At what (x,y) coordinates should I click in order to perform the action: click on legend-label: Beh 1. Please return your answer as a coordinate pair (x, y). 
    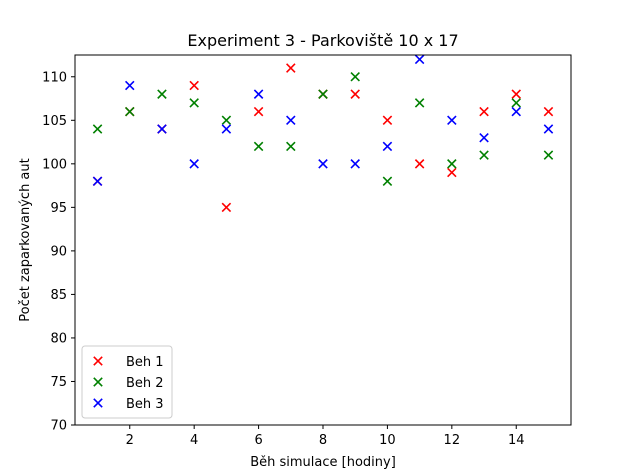
    Looking at the image, I should click on (145, 362).